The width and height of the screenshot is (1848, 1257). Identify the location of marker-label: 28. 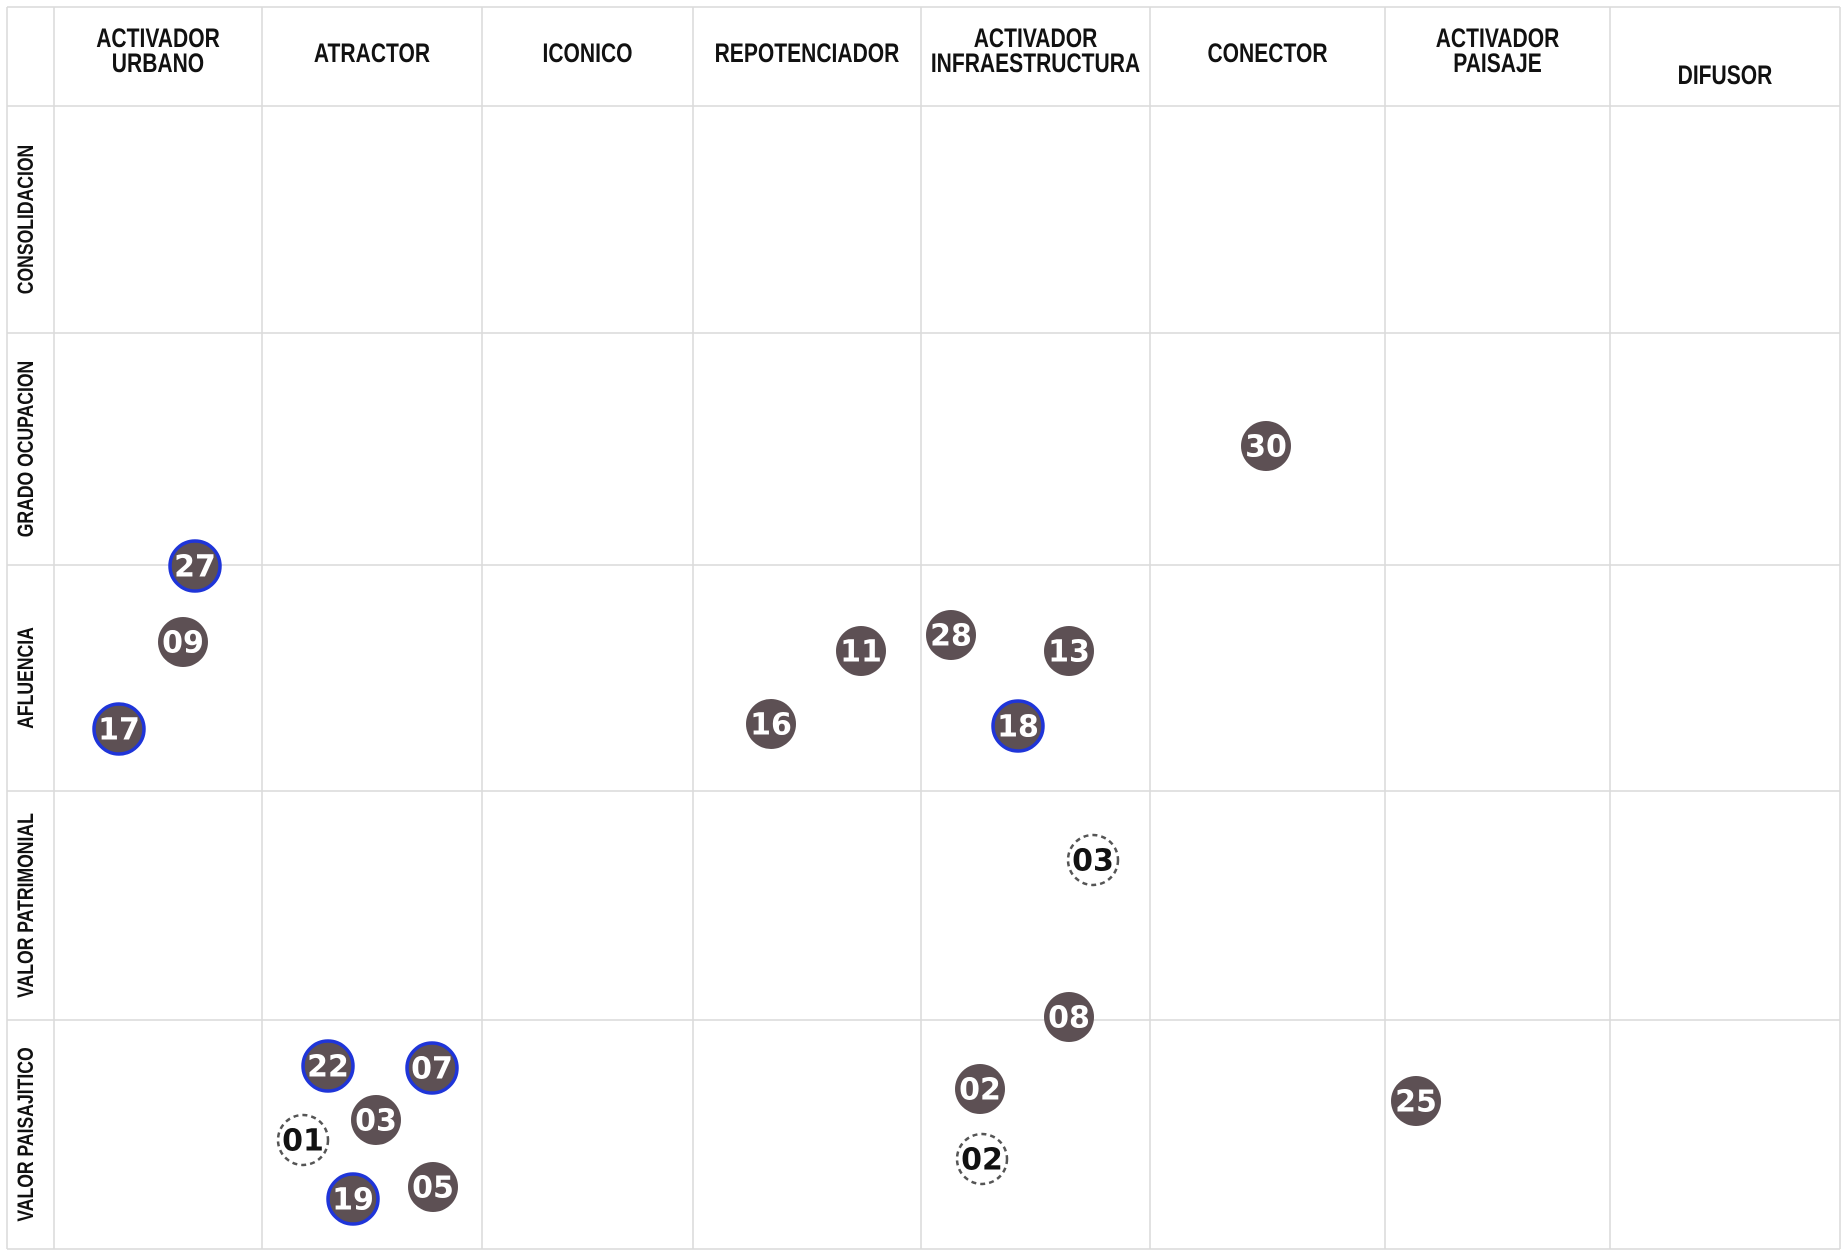
(951, 636).